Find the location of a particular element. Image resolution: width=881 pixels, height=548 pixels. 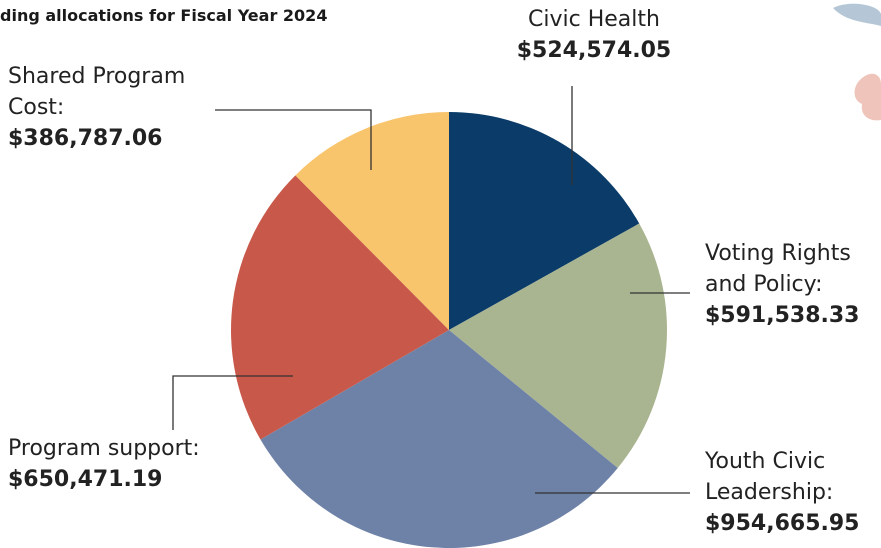

label-name: Civic Health is located at coordinates (594, 19).